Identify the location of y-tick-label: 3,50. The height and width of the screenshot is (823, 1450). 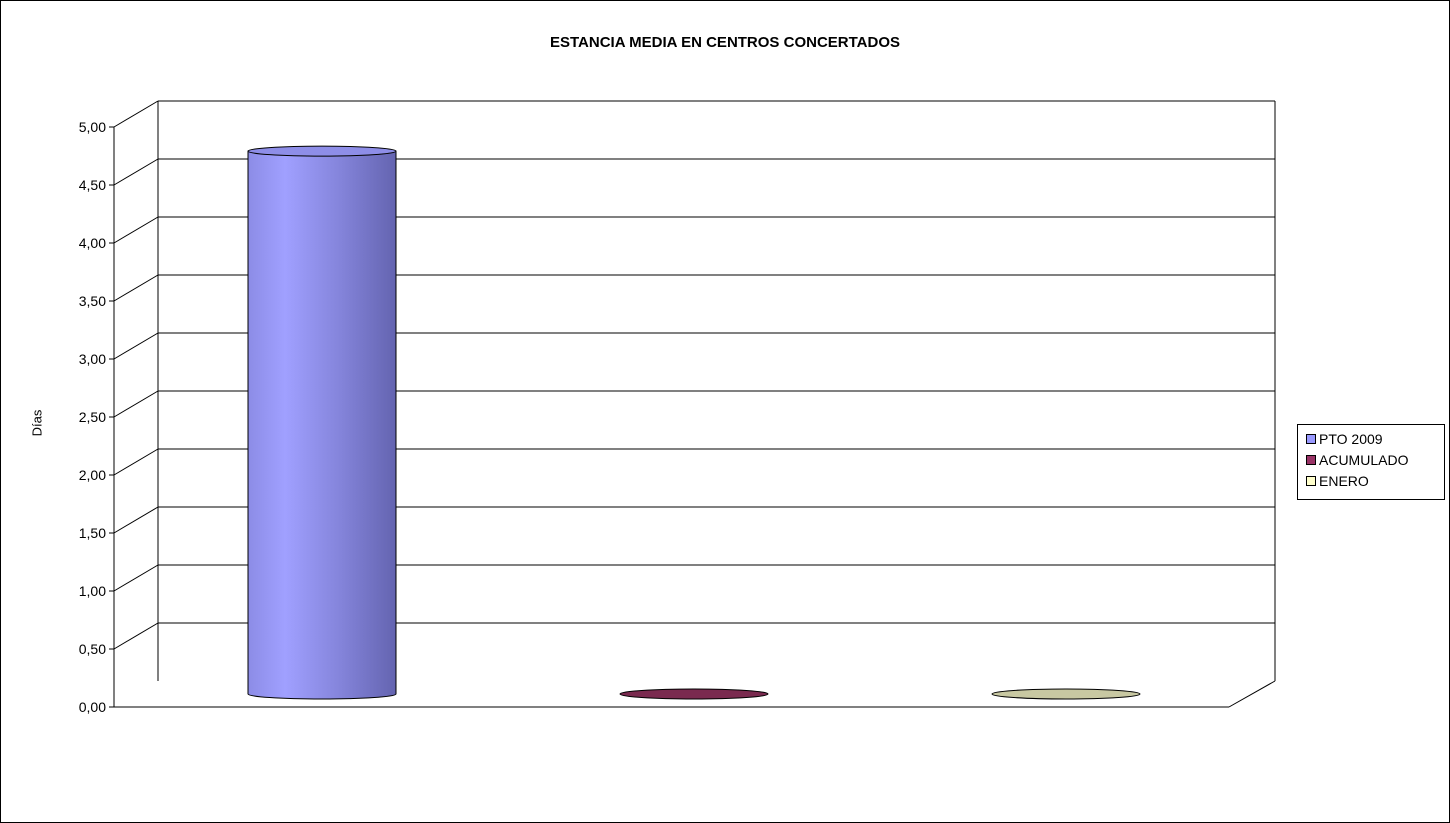
(92, 301).